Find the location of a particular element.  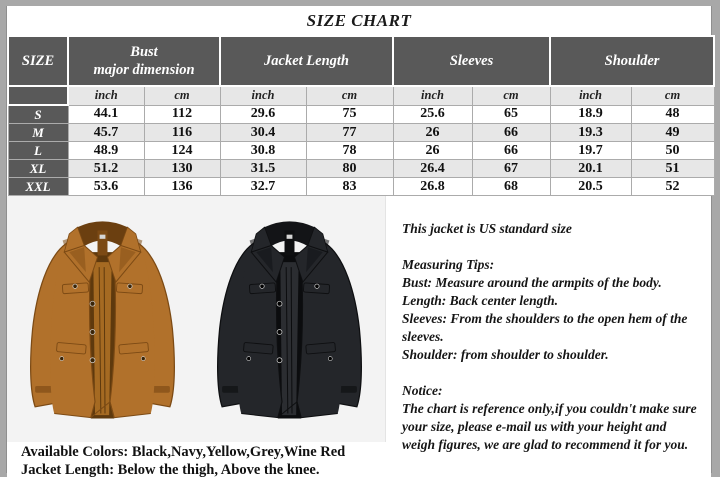

size-label: L is located at coordinates (38, 150).